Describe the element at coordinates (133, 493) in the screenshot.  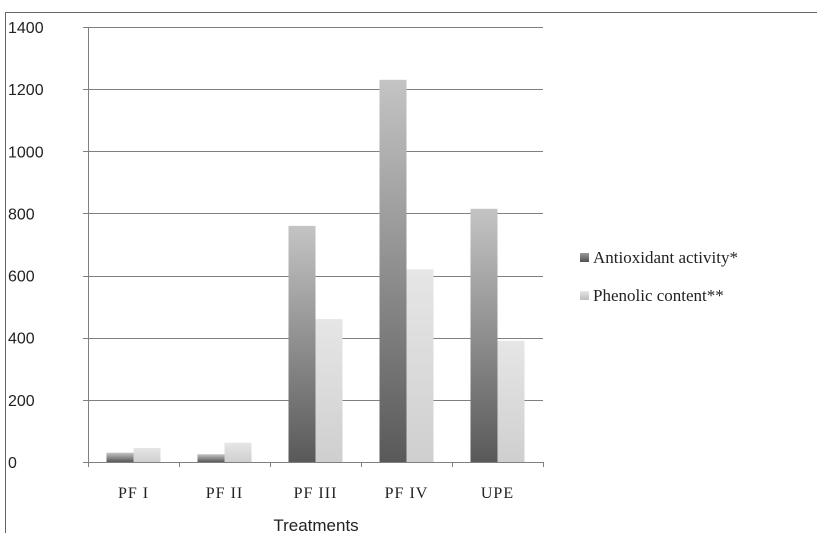
I see `x-tick-label: PF I` at that location.